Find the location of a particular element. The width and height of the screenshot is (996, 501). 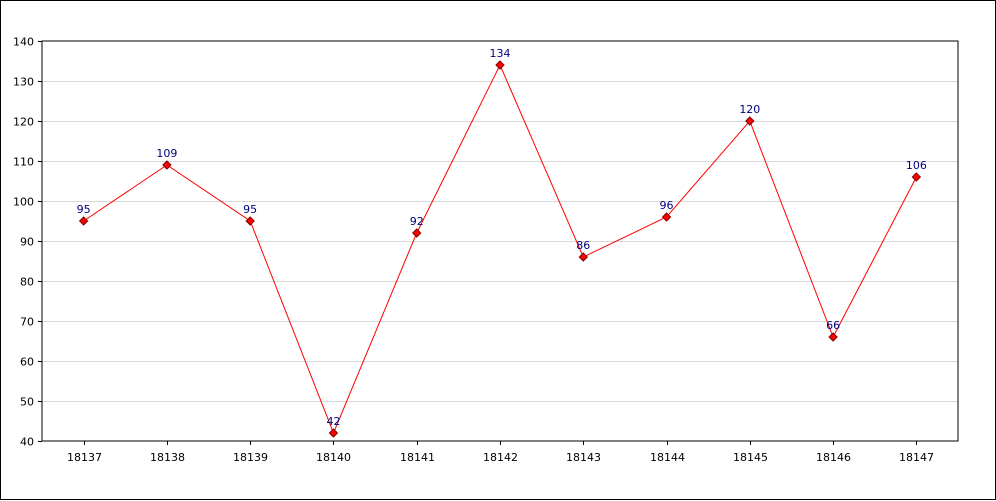

y-tick-label: 70 is located at coordinates (27, 322).